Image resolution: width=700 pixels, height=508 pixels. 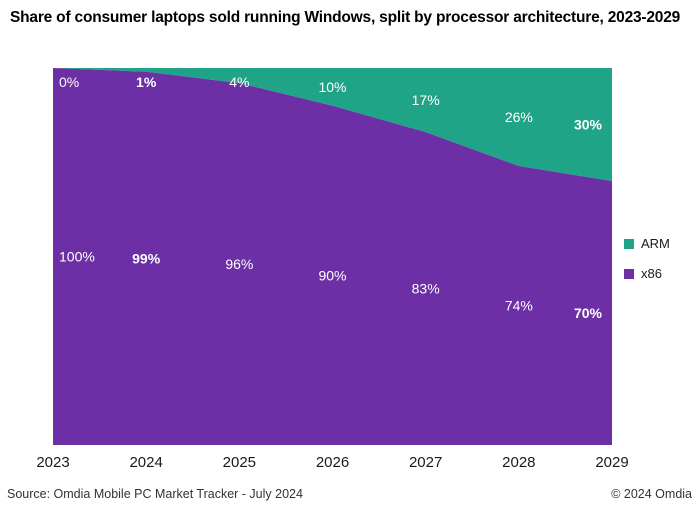 I want to click on x-axis-label-2024: 2024, so click(x=145, y=462).